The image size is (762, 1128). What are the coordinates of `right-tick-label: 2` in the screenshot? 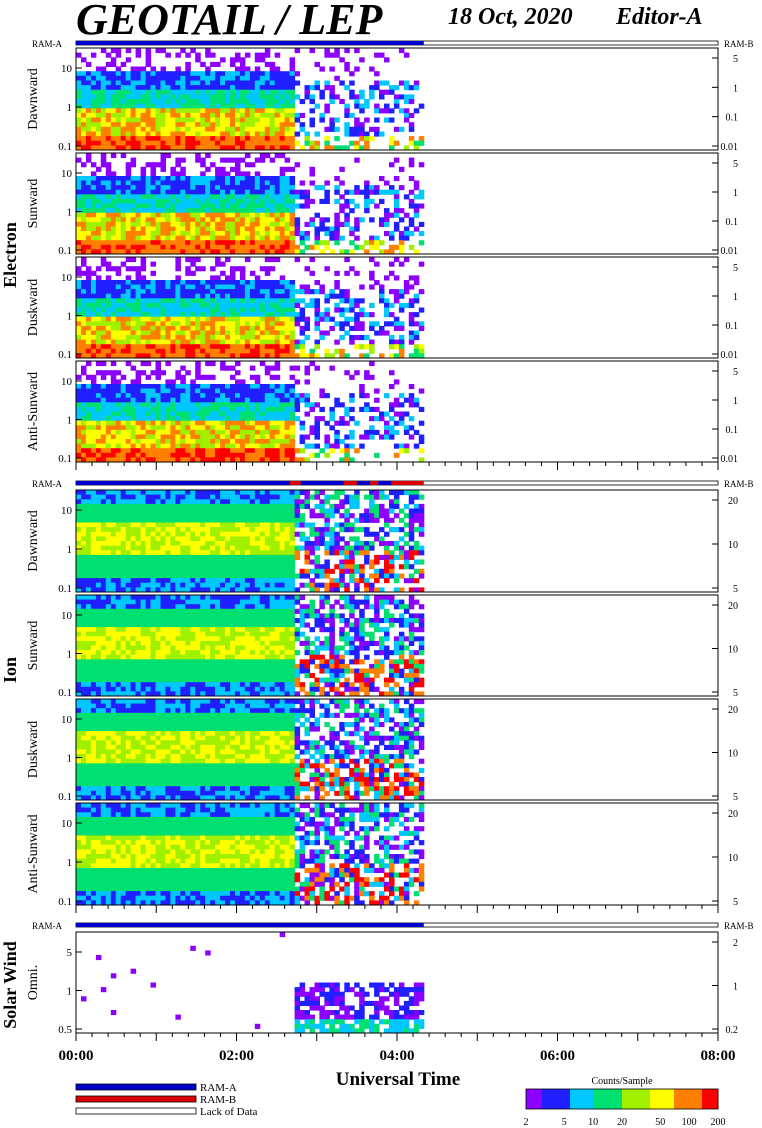 It's located at (735, 943).